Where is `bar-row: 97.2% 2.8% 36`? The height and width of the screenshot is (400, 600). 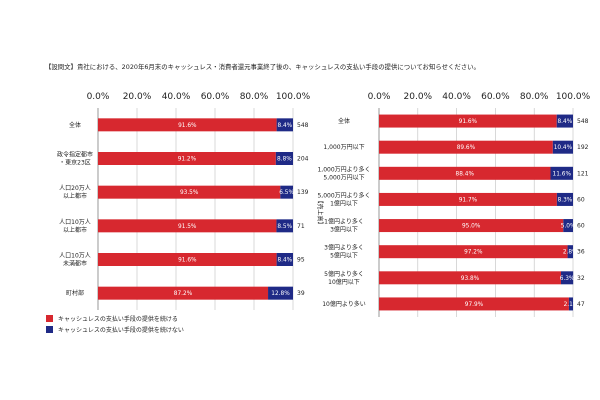 bar-row: 97.2% 2.8% 36 is located at coordinates (482, 252).